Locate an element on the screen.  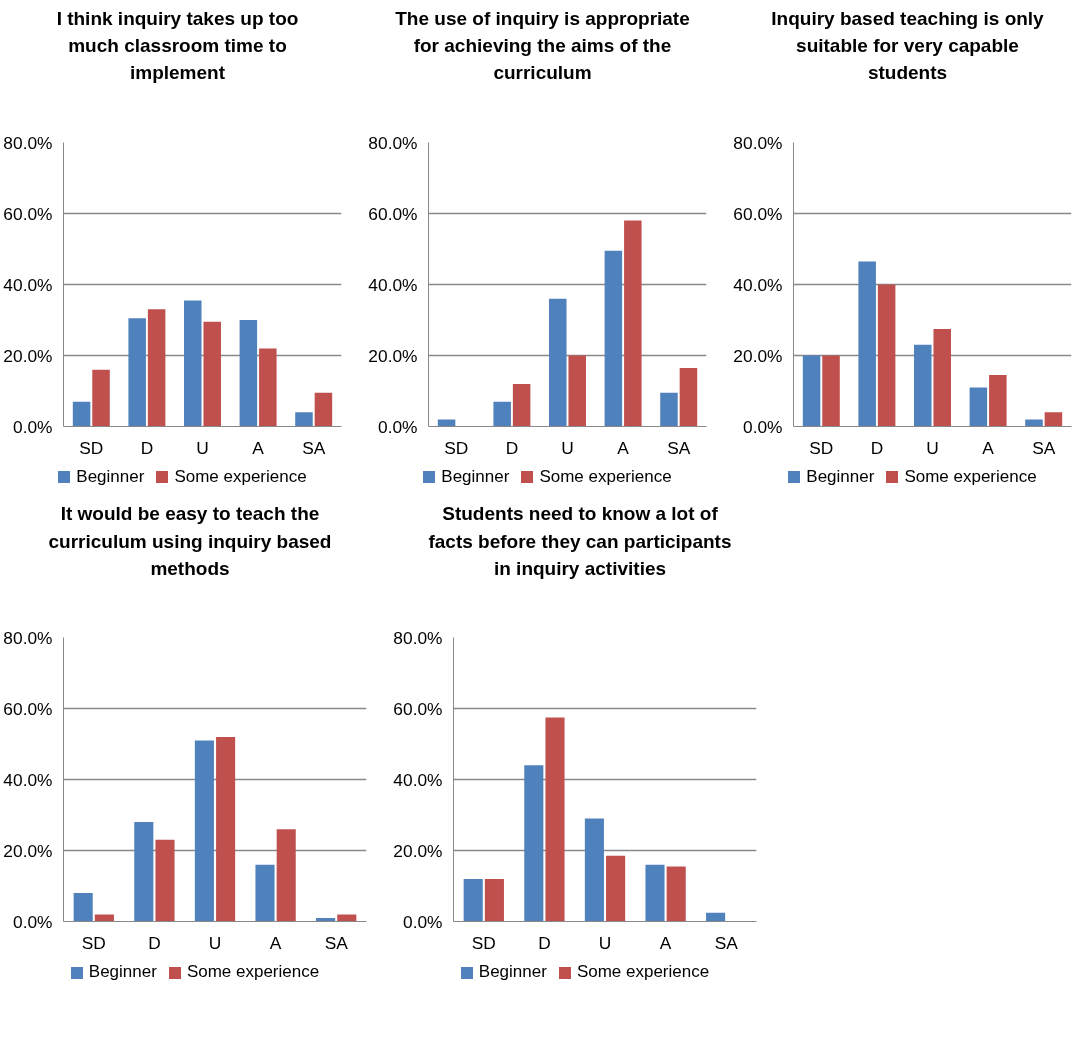
chart-title: I think inquiry takes up too much classroom time to implement is located at coordinates (177, 46).